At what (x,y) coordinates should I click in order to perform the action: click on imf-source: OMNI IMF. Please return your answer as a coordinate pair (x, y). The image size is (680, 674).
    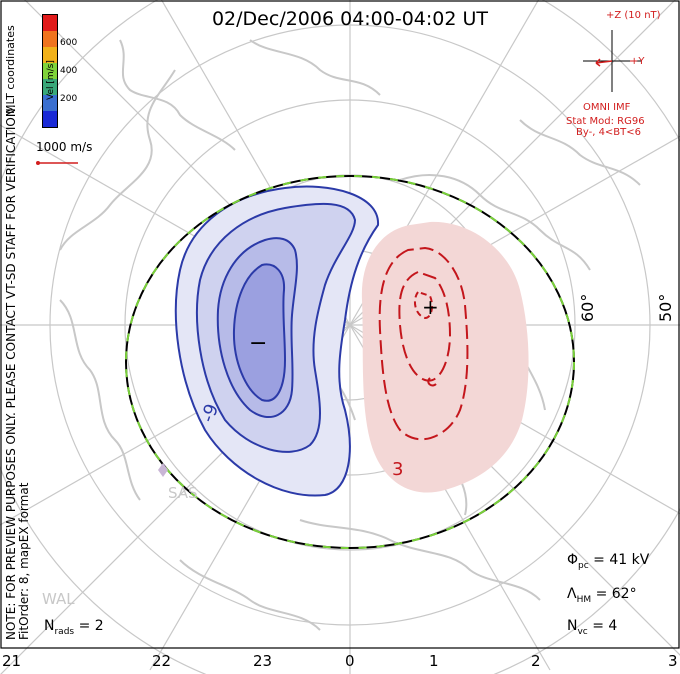
    Looking at the image, I should click on (607, 107).